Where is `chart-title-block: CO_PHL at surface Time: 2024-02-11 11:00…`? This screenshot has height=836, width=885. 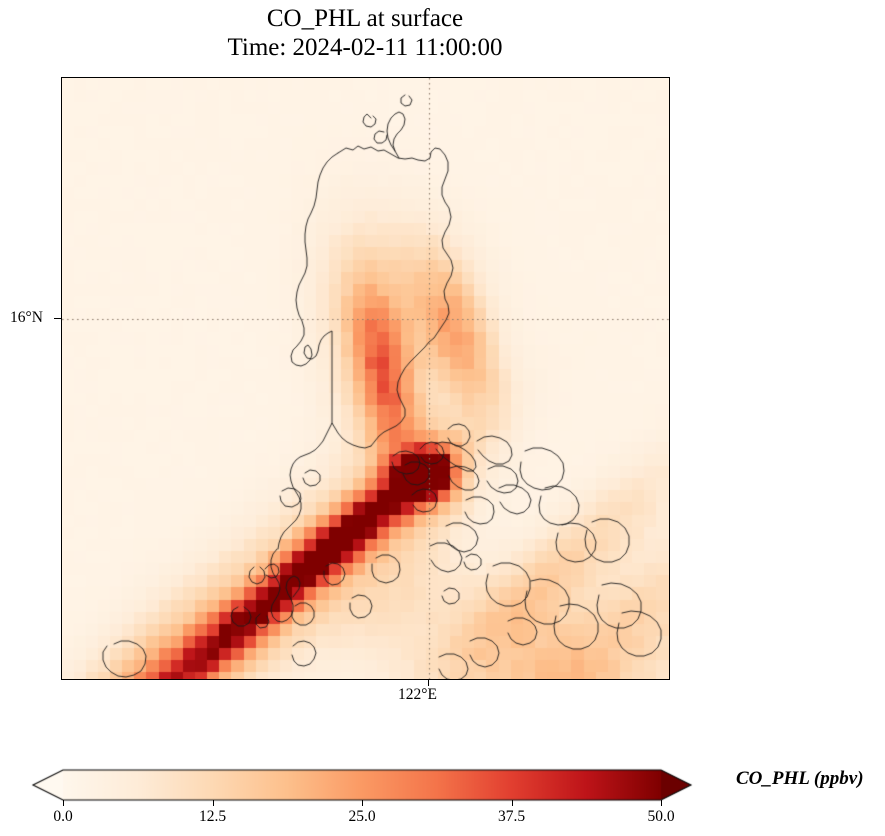
chart-title-block: CO_PHL at surface Time: 2024-02-11 11:00… is located at coordinates (365, 33).